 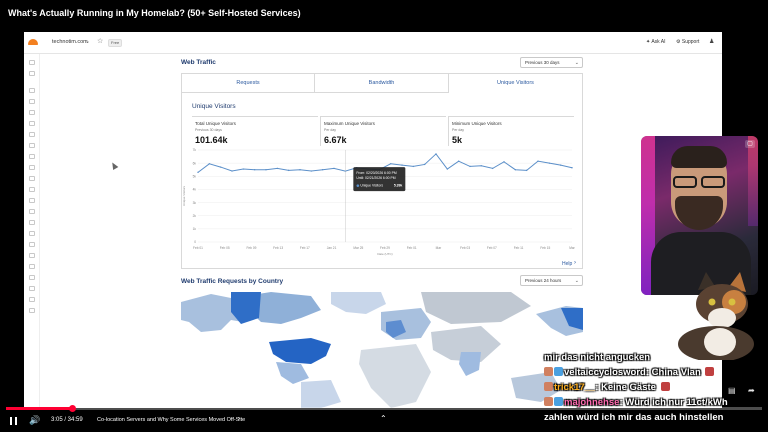 I want to click on sidebar-email-icon, so click(x=32, y=123).